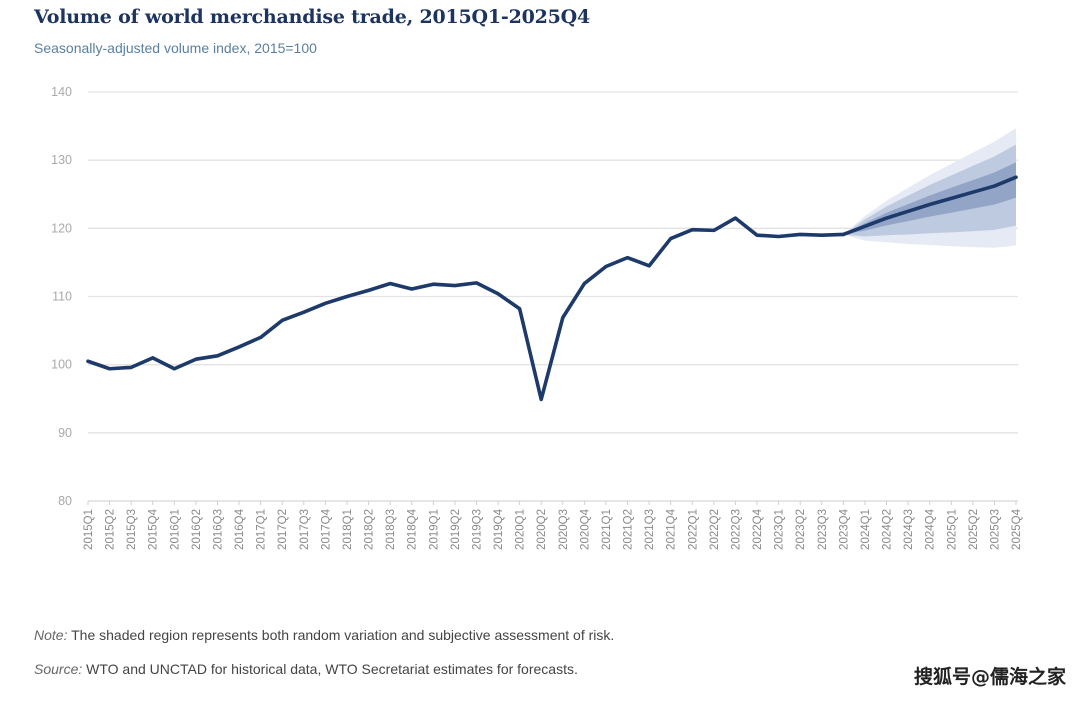 Image resolution: width=1080 pixels, height=701 pixels. I want to click on x-tick-label: 2022Q3, so click(736, 529).